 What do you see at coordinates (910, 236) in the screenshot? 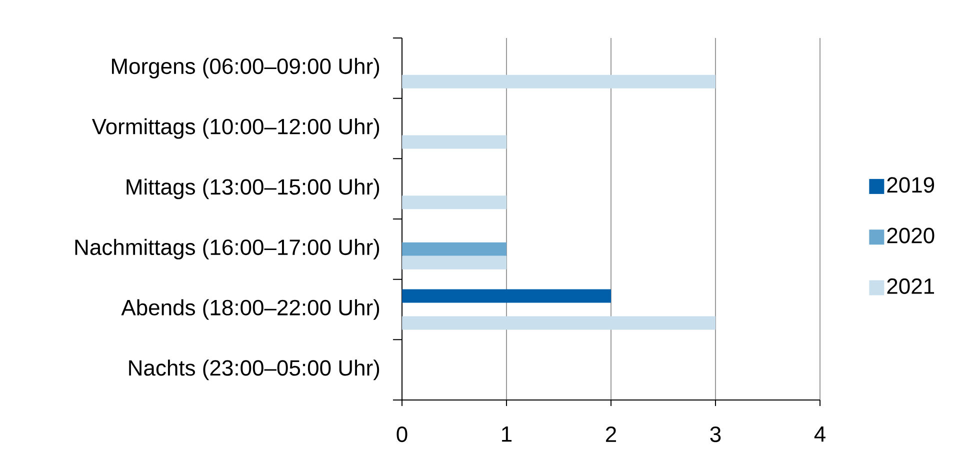
I see `legend-label: 2020` at bounding box center [910, 236].